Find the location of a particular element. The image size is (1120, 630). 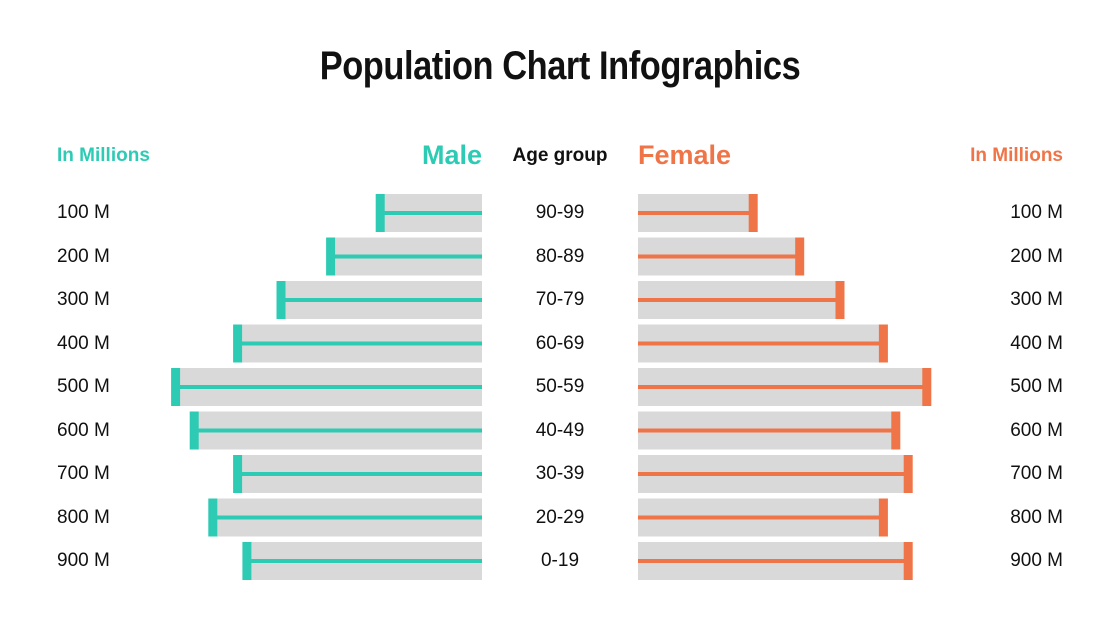

right-row-label: 900 M is located at coordinates (1036, 560).